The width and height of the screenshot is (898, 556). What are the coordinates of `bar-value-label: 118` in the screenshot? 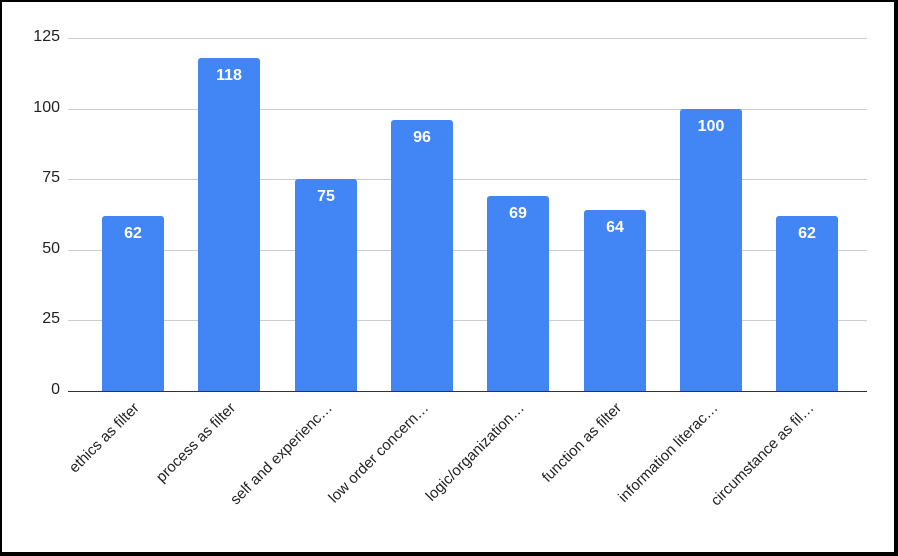 It's located at (229, 75).